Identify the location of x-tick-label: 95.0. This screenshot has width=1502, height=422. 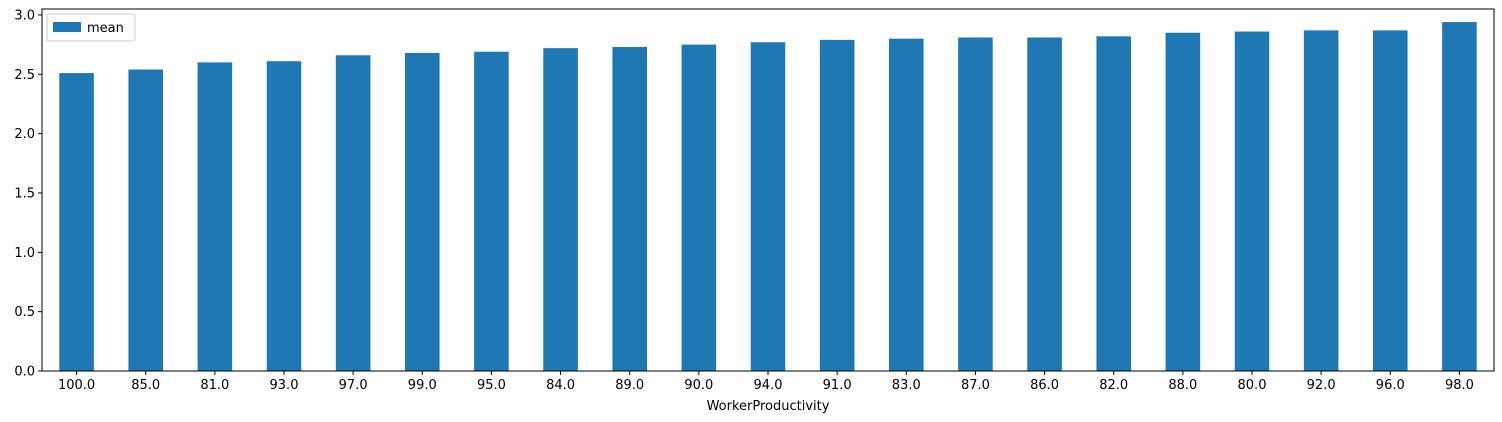
(491, 385).